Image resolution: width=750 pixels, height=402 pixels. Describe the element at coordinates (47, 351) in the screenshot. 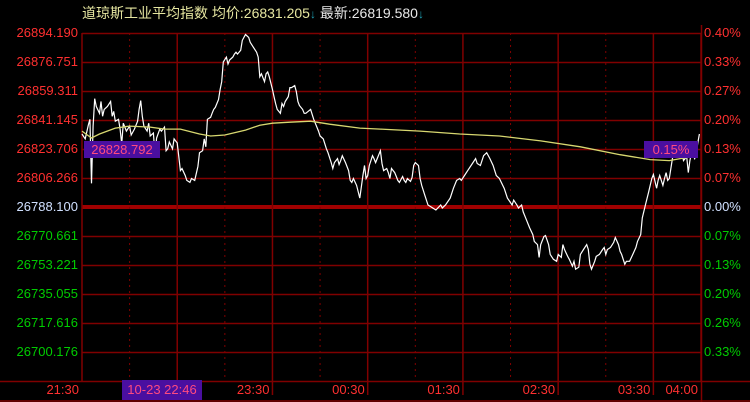

I see `y-tick-label-left: 26700.176` at that location.